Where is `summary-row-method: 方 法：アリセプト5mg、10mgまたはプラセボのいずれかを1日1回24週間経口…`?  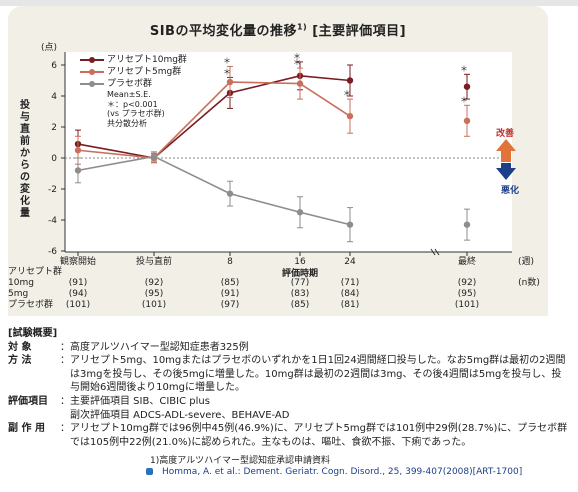
summary-row-method: 方 法：アリセプト5mg、10mgまたはプラセボのいずれかを1日1回24週間経口… is located at coordinates (288, 374).